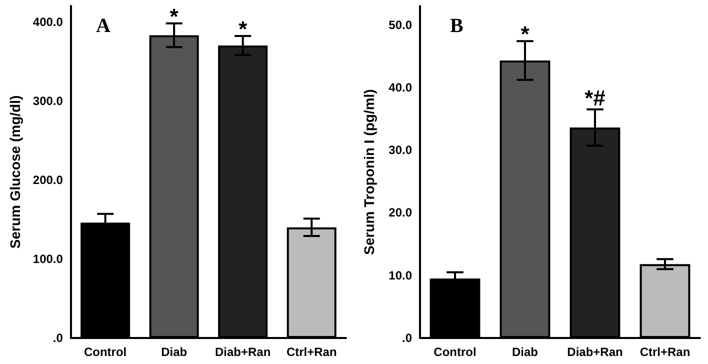 The image size is (708, 364). Describe the element at coordinates (400, 150) in the screenshot. I see `y-tick-label: 30.0` at that location.